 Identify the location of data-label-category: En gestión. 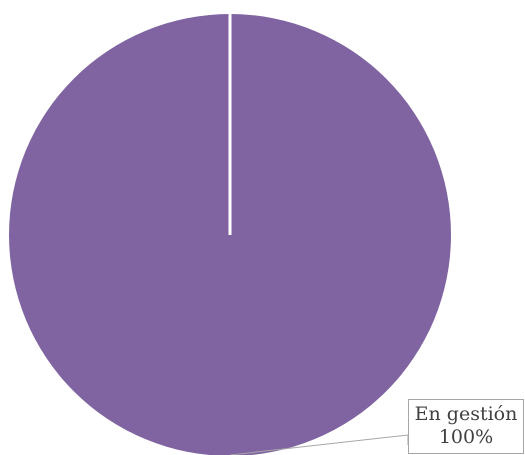
(466, 414).